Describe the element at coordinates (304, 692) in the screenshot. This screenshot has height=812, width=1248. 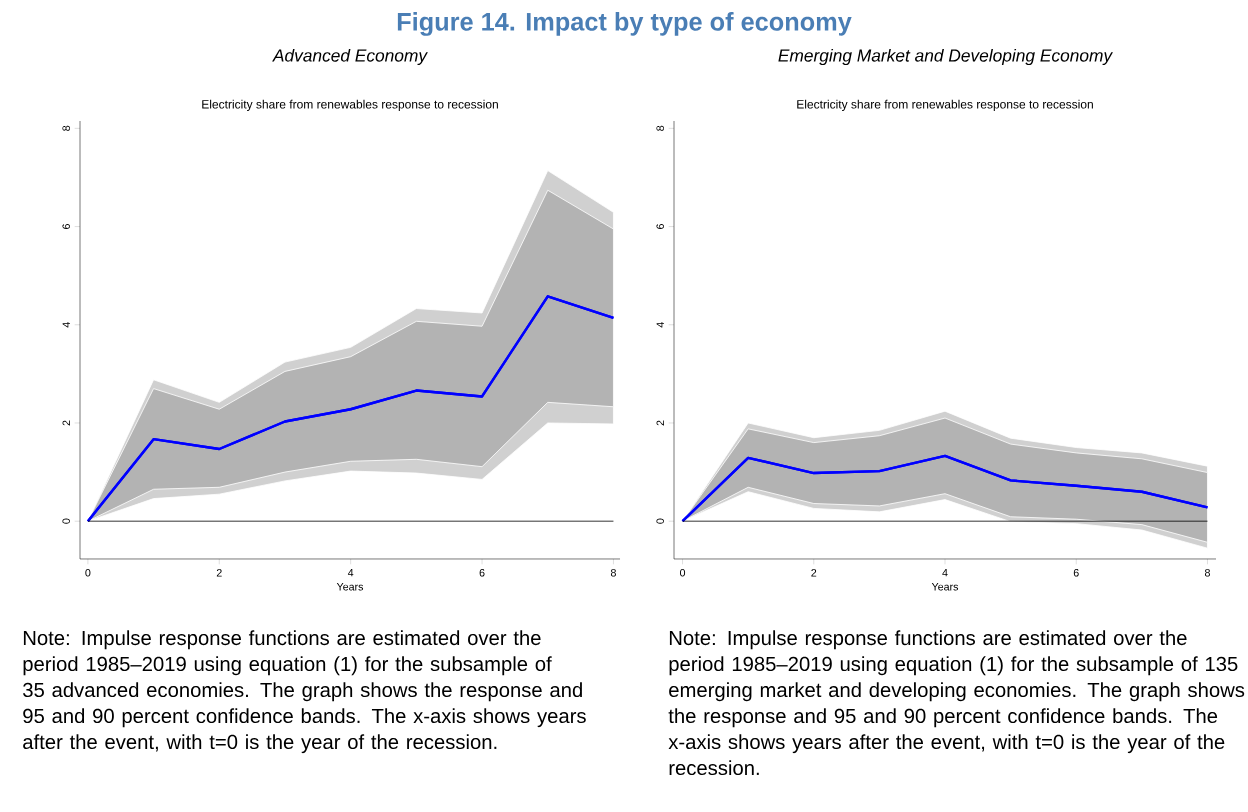
I see `text: Note: Impulse response functions are estimated over the period 1985–2019 using equation (1) for the subsample of 35 advanced economies. The graph shows the response and 95 and 90 percent confidence bands. The x-axis shows years after the event, with t=0 is the year of the recession.` at that location.